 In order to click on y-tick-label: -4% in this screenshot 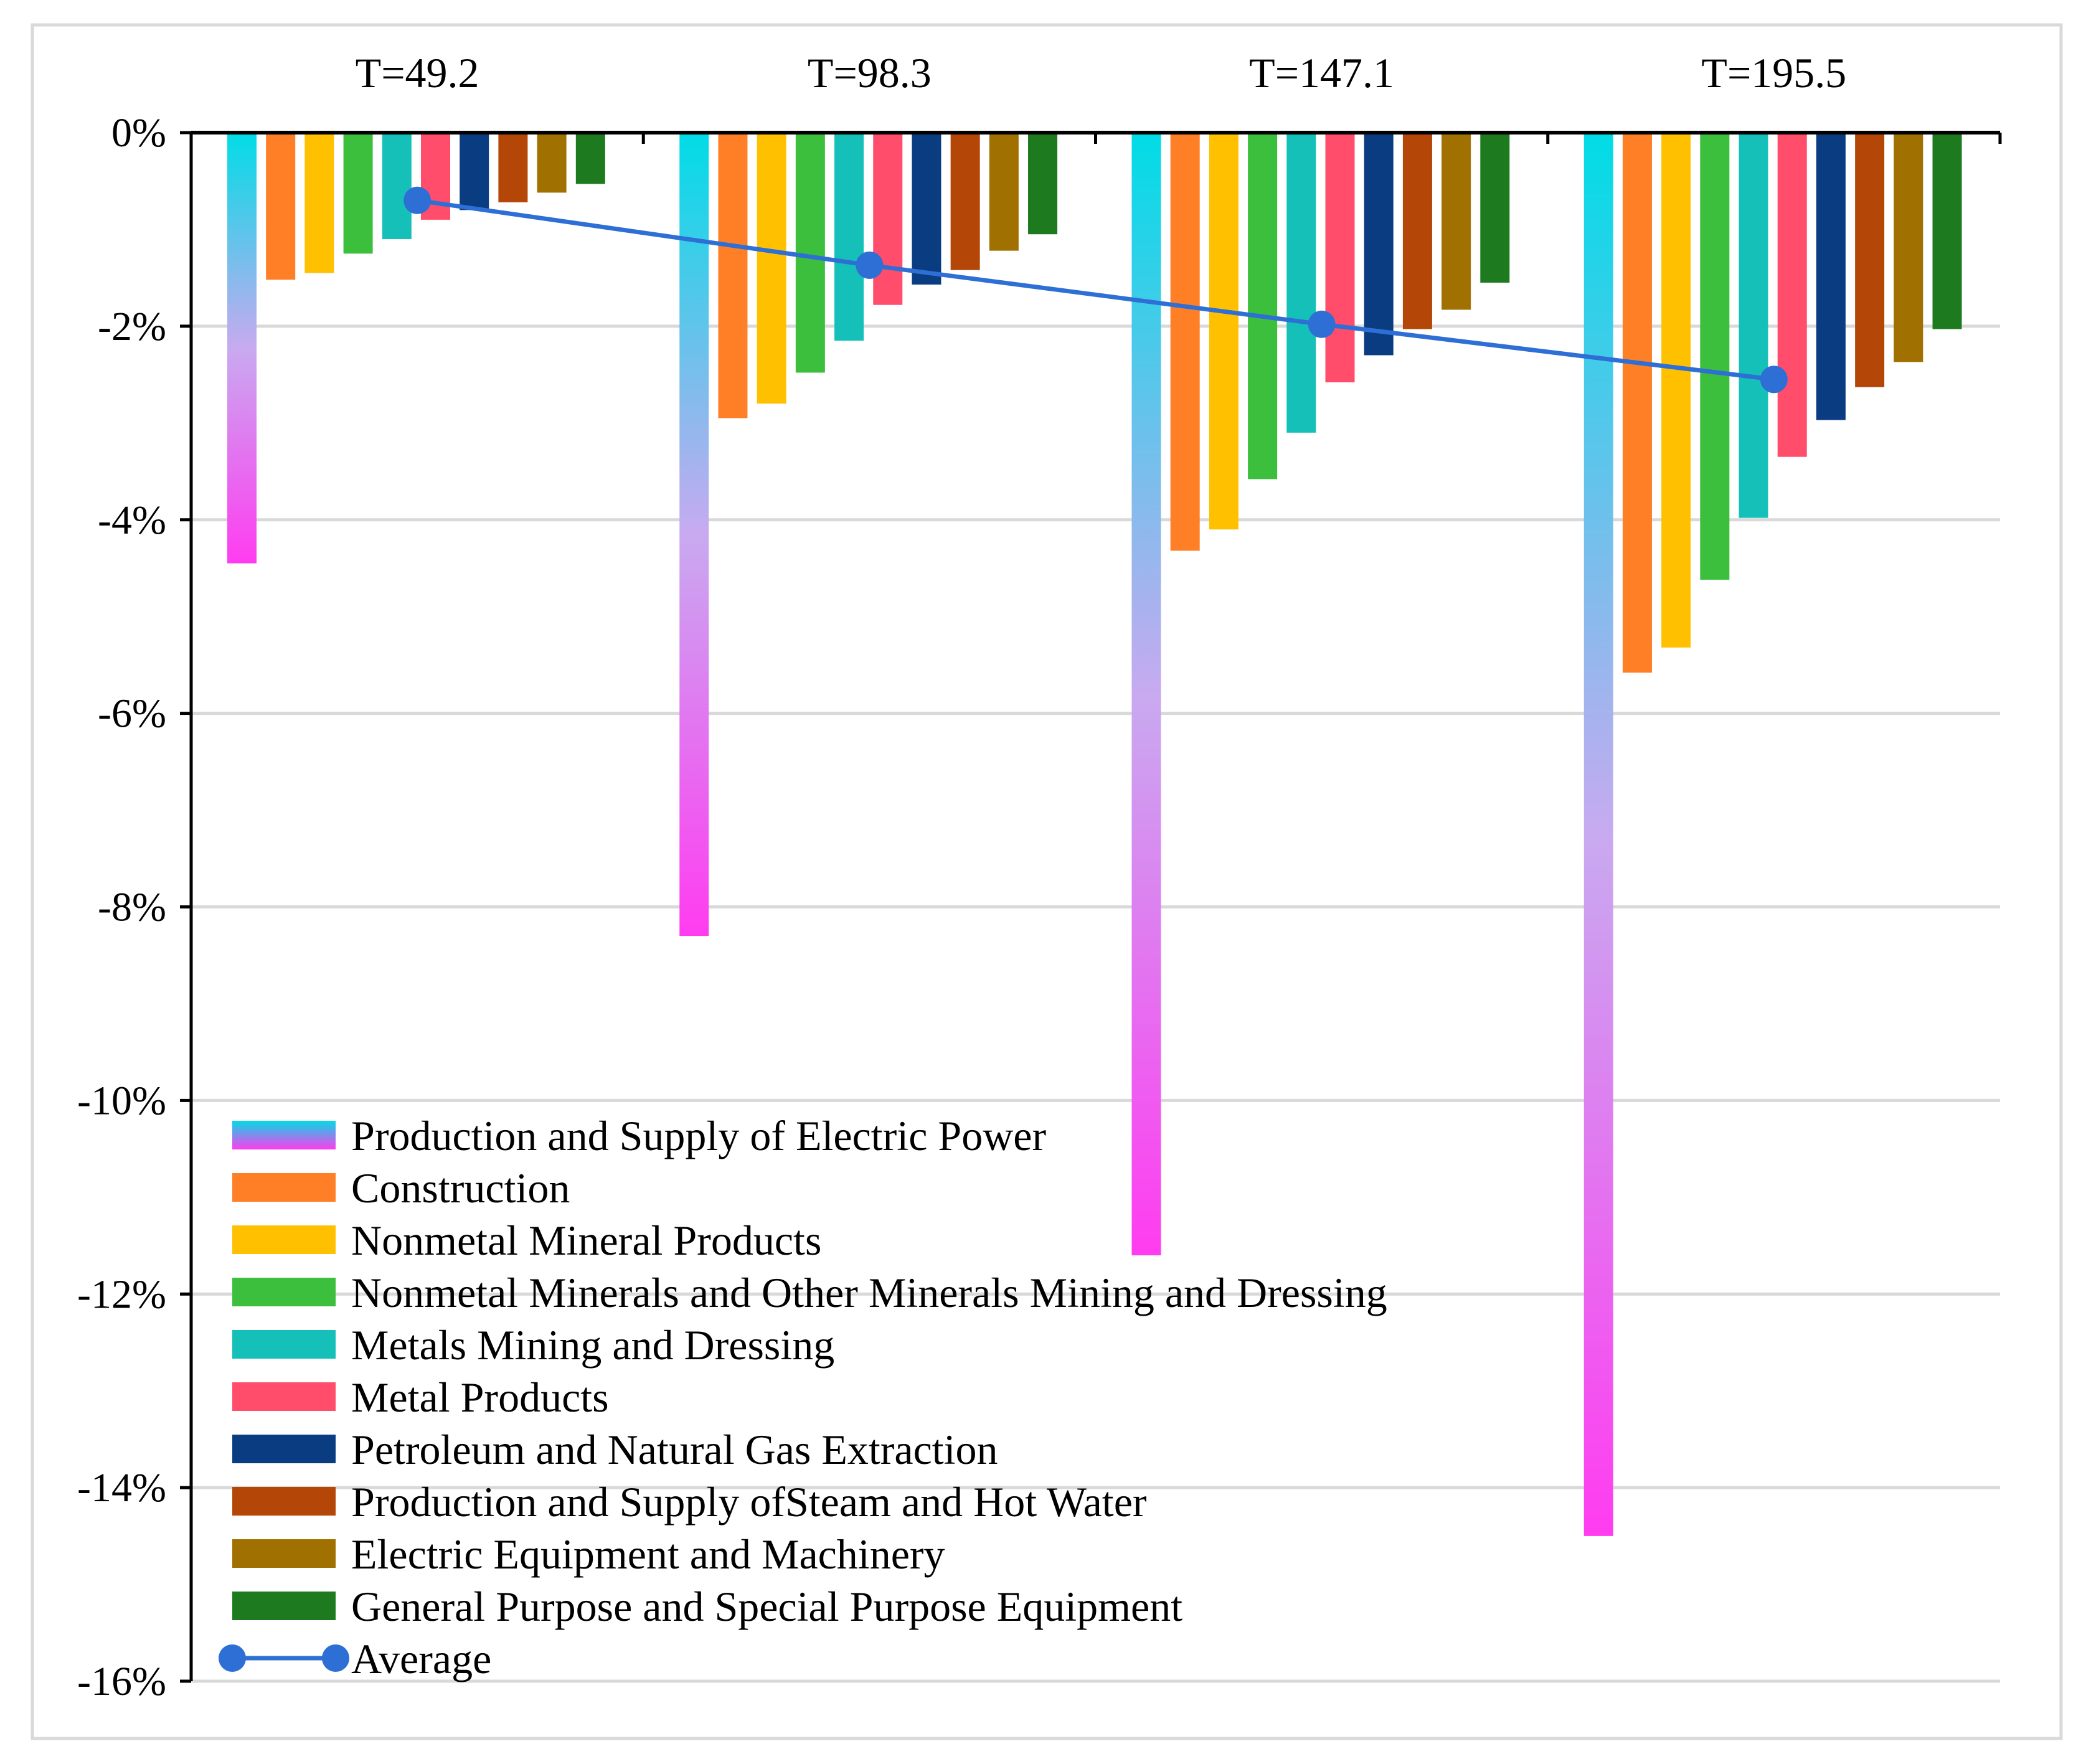, I will do `click(132, 521)`.